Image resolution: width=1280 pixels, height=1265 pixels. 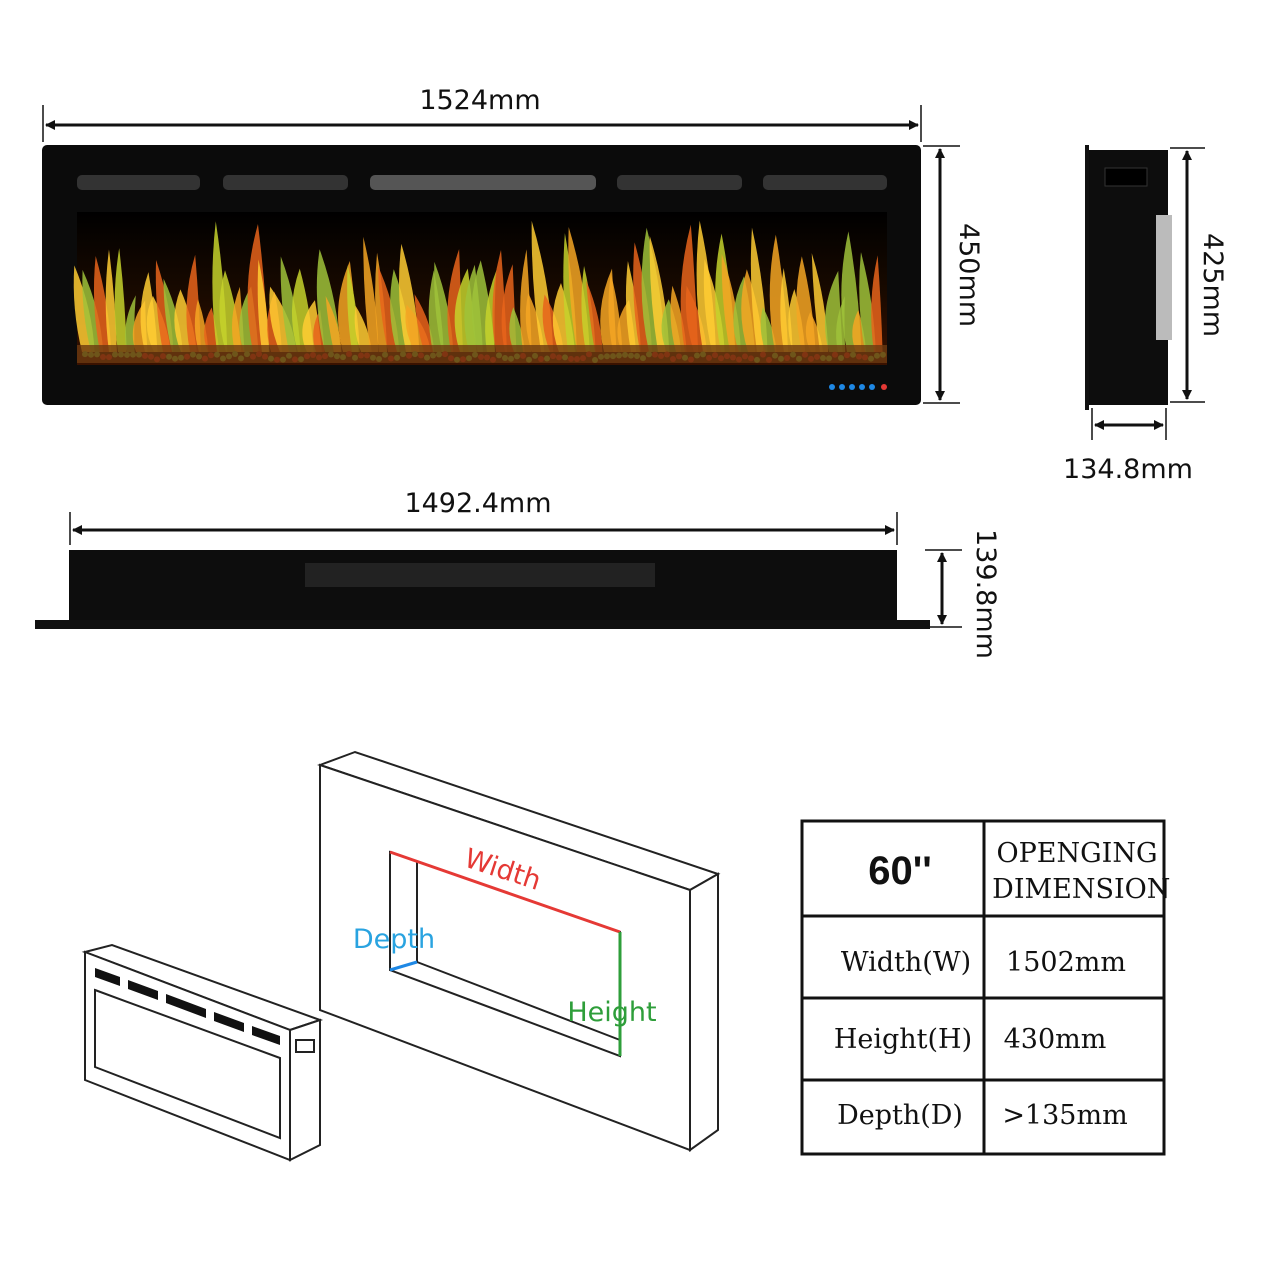 What do you see at coordinates (1066, 962) in the screenshot?
I see `table-cell: 1502mm` at bounding box center [1066, 962].